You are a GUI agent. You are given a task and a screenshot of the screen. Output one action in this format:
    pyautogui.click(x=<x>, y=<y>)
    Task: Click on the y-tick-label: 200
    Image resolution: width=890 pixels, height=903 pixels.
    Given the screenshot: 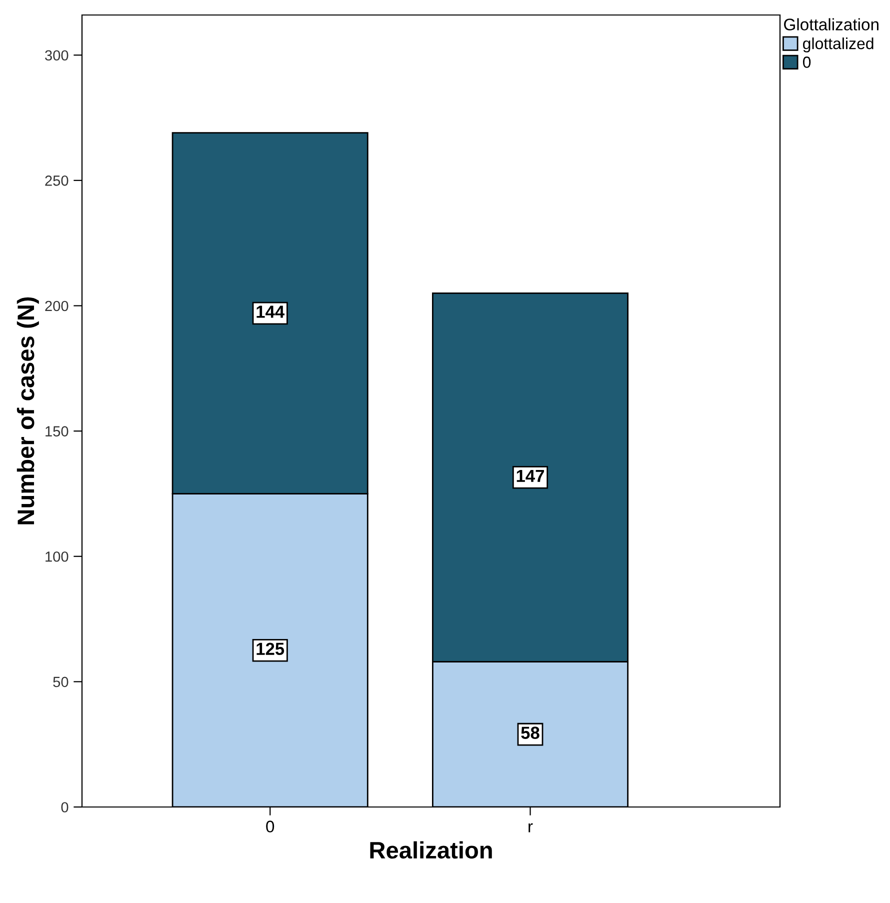 What is the action you would take?
    pyautogui.click(x=56, y=306)
    